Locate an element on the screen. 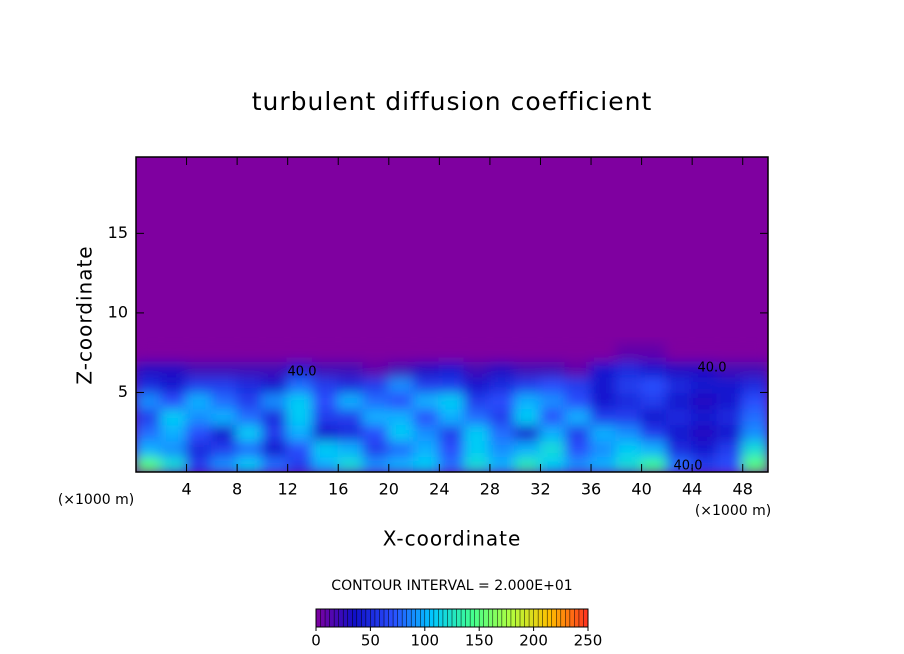 The width and height of the screenshot is (904, 654). colorbar-tick-label: 200 is located at coordinates (533, 641).